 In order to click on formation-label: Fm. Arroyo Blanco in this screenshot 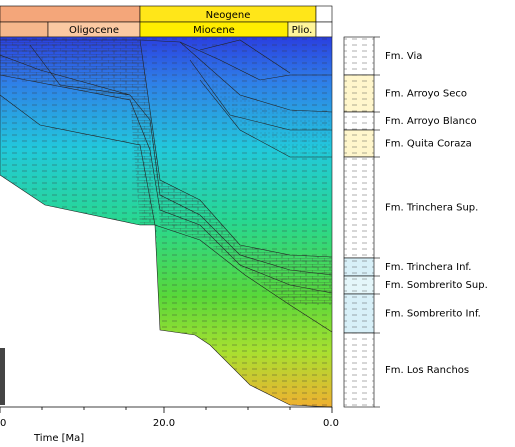, I will do `click(431, 121)`.